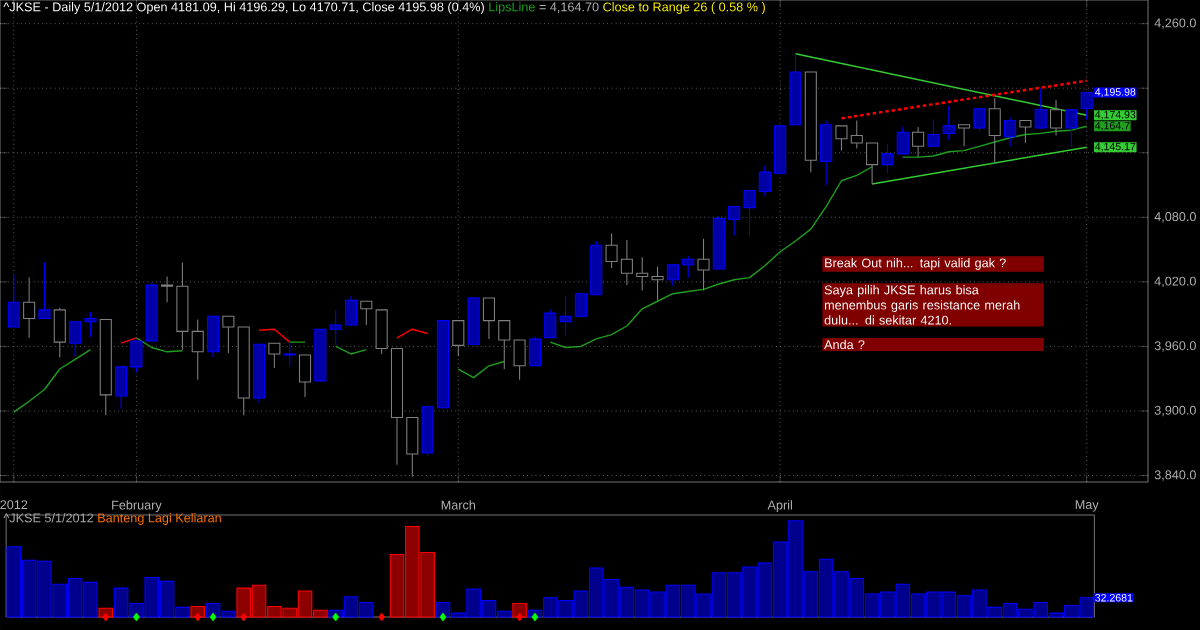 Image resolution: width=1200 pixels, height=630 pixels. Describe the element at coordinates (1175, 411) in the screenshot. I see `y-tick-label: 3,900.0` at that location.